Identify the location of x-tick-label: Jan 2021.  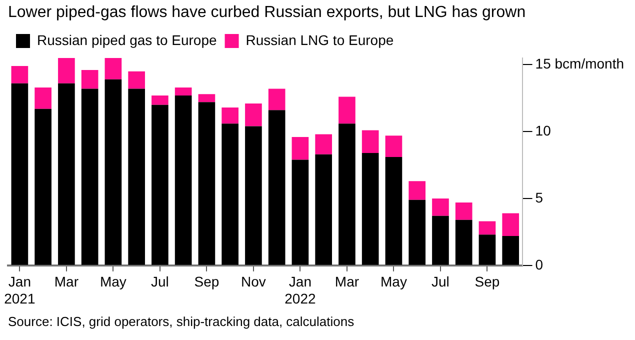
(20, 290).